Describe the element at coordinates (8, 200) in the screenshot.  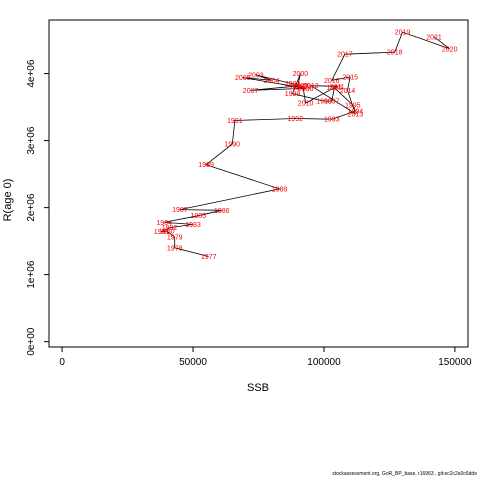
I see `y-axis-title: R(age 0)` at that location.